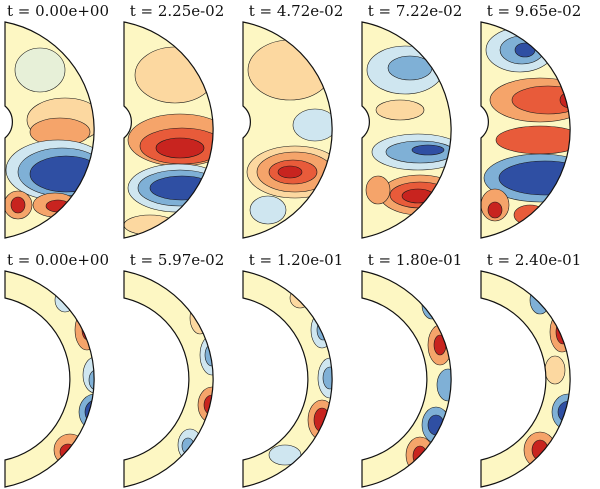 This screenshot has width=600, height=489. What do you see at coordinates (177, 11) in the screenshot?
I see `panel-title: t = 2.25e-02` at bounding box center [177, 11].